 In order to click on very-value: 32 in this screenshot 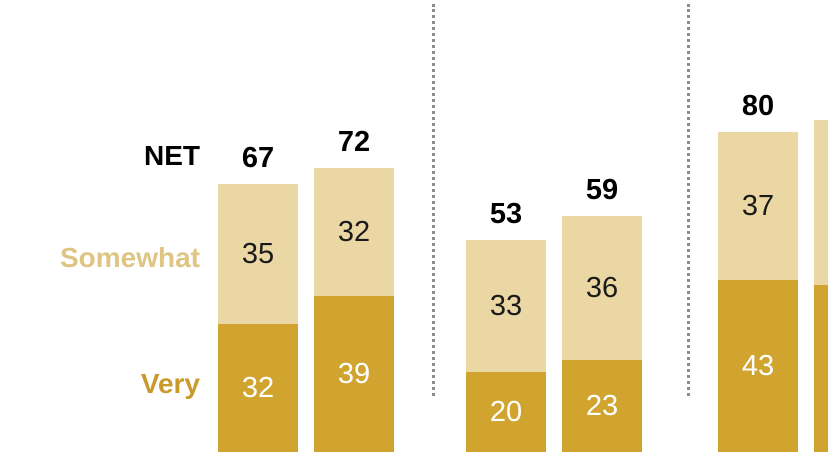, I will do `click(258, 387)`.